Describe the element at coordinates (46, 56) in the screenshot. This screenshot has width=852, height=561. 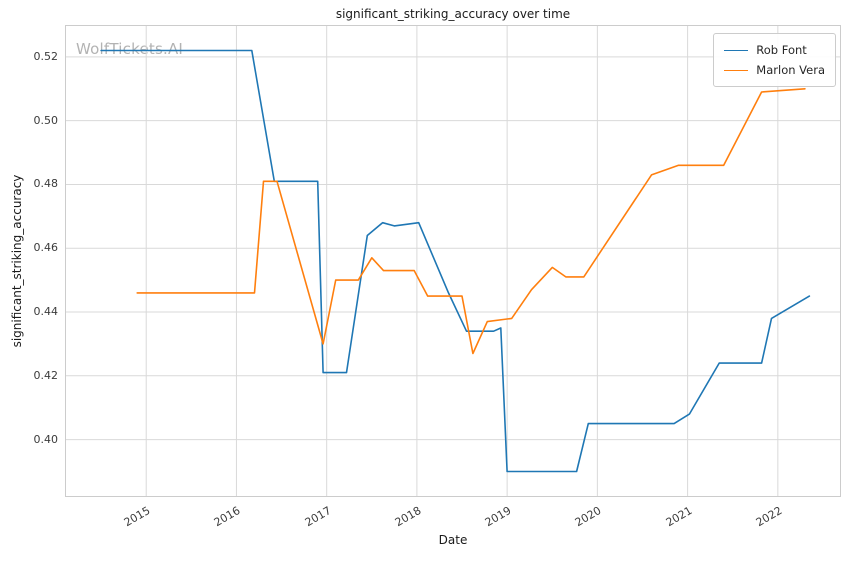
I see `y-tick-label: 0.52` at that location.